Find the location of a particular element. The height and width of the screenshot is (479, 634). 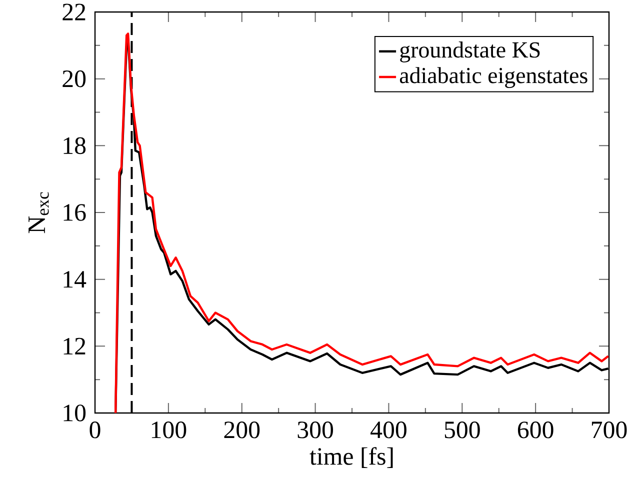

y-tick-label: 16 is located at coordinates (75, 212).